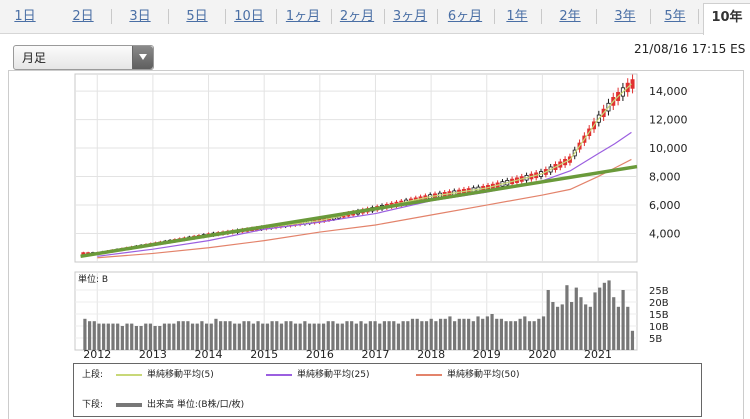  What do you see at coordinates (303, 16) in the screenshot?
I see `tab-6: 1ヶ月` at bounding box center [303, 16].